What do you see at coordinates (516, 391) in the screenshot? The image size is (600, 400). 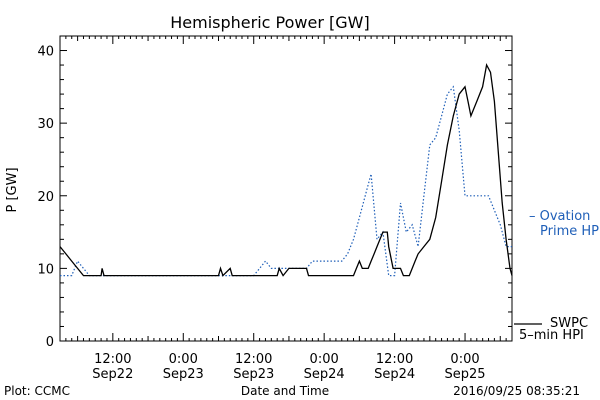 I see `footer-timestamp: 2016/09/25 08:35:21` at bounding box center [516, 391].